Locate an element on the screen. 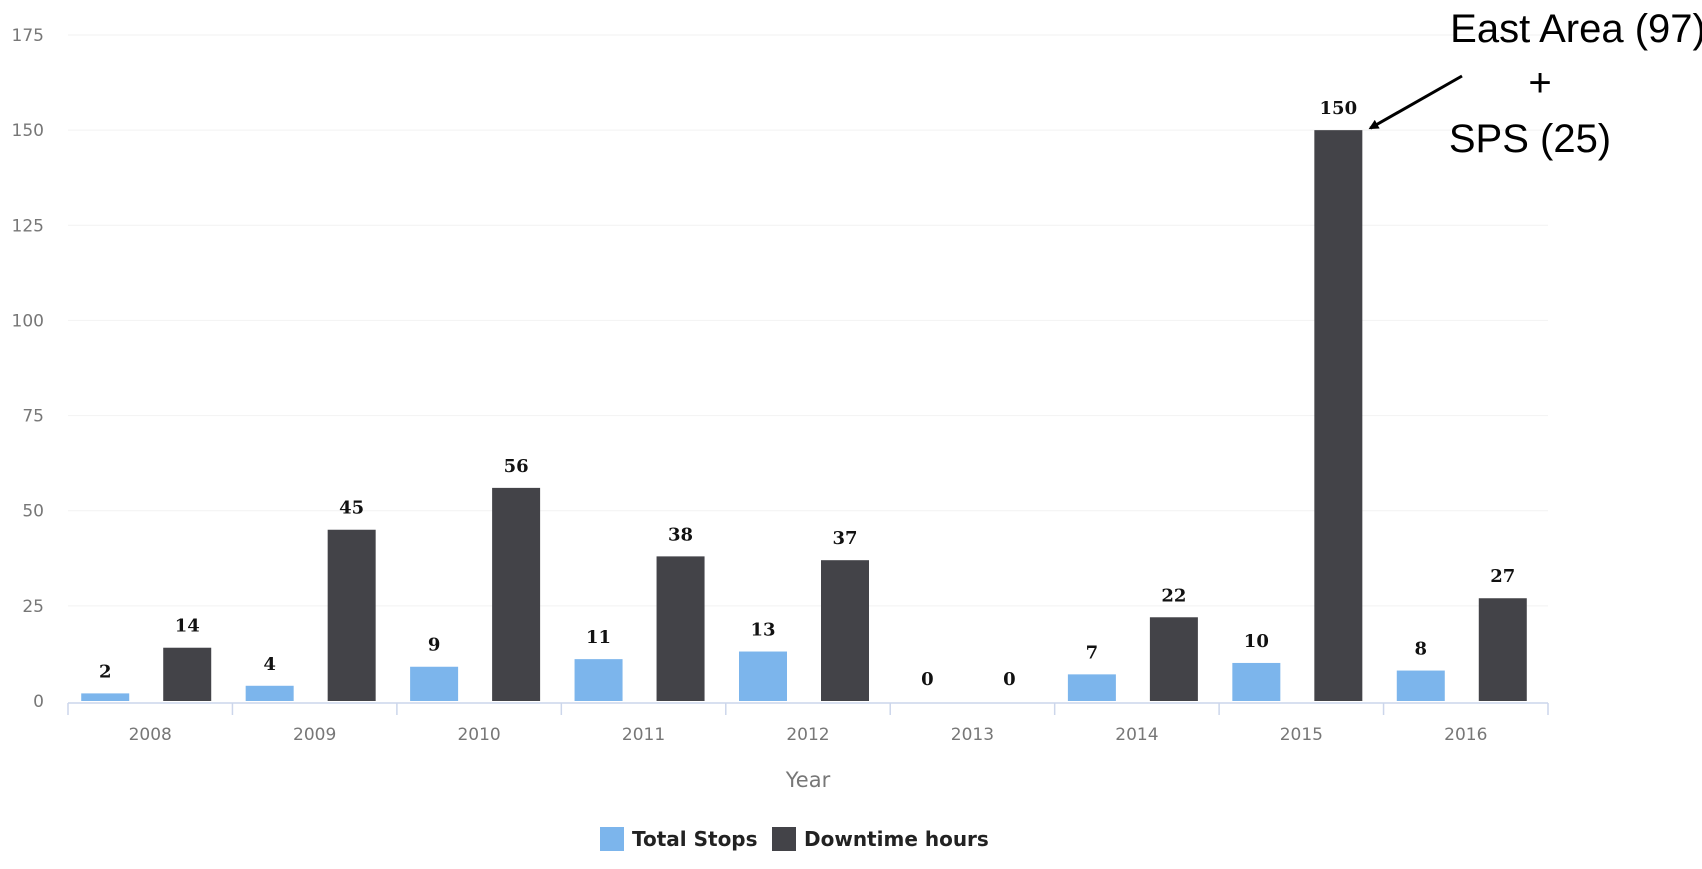 This screenshot has width=1702, height=869. y-tick-label-125: 125 is located at coordinates (28, 226).